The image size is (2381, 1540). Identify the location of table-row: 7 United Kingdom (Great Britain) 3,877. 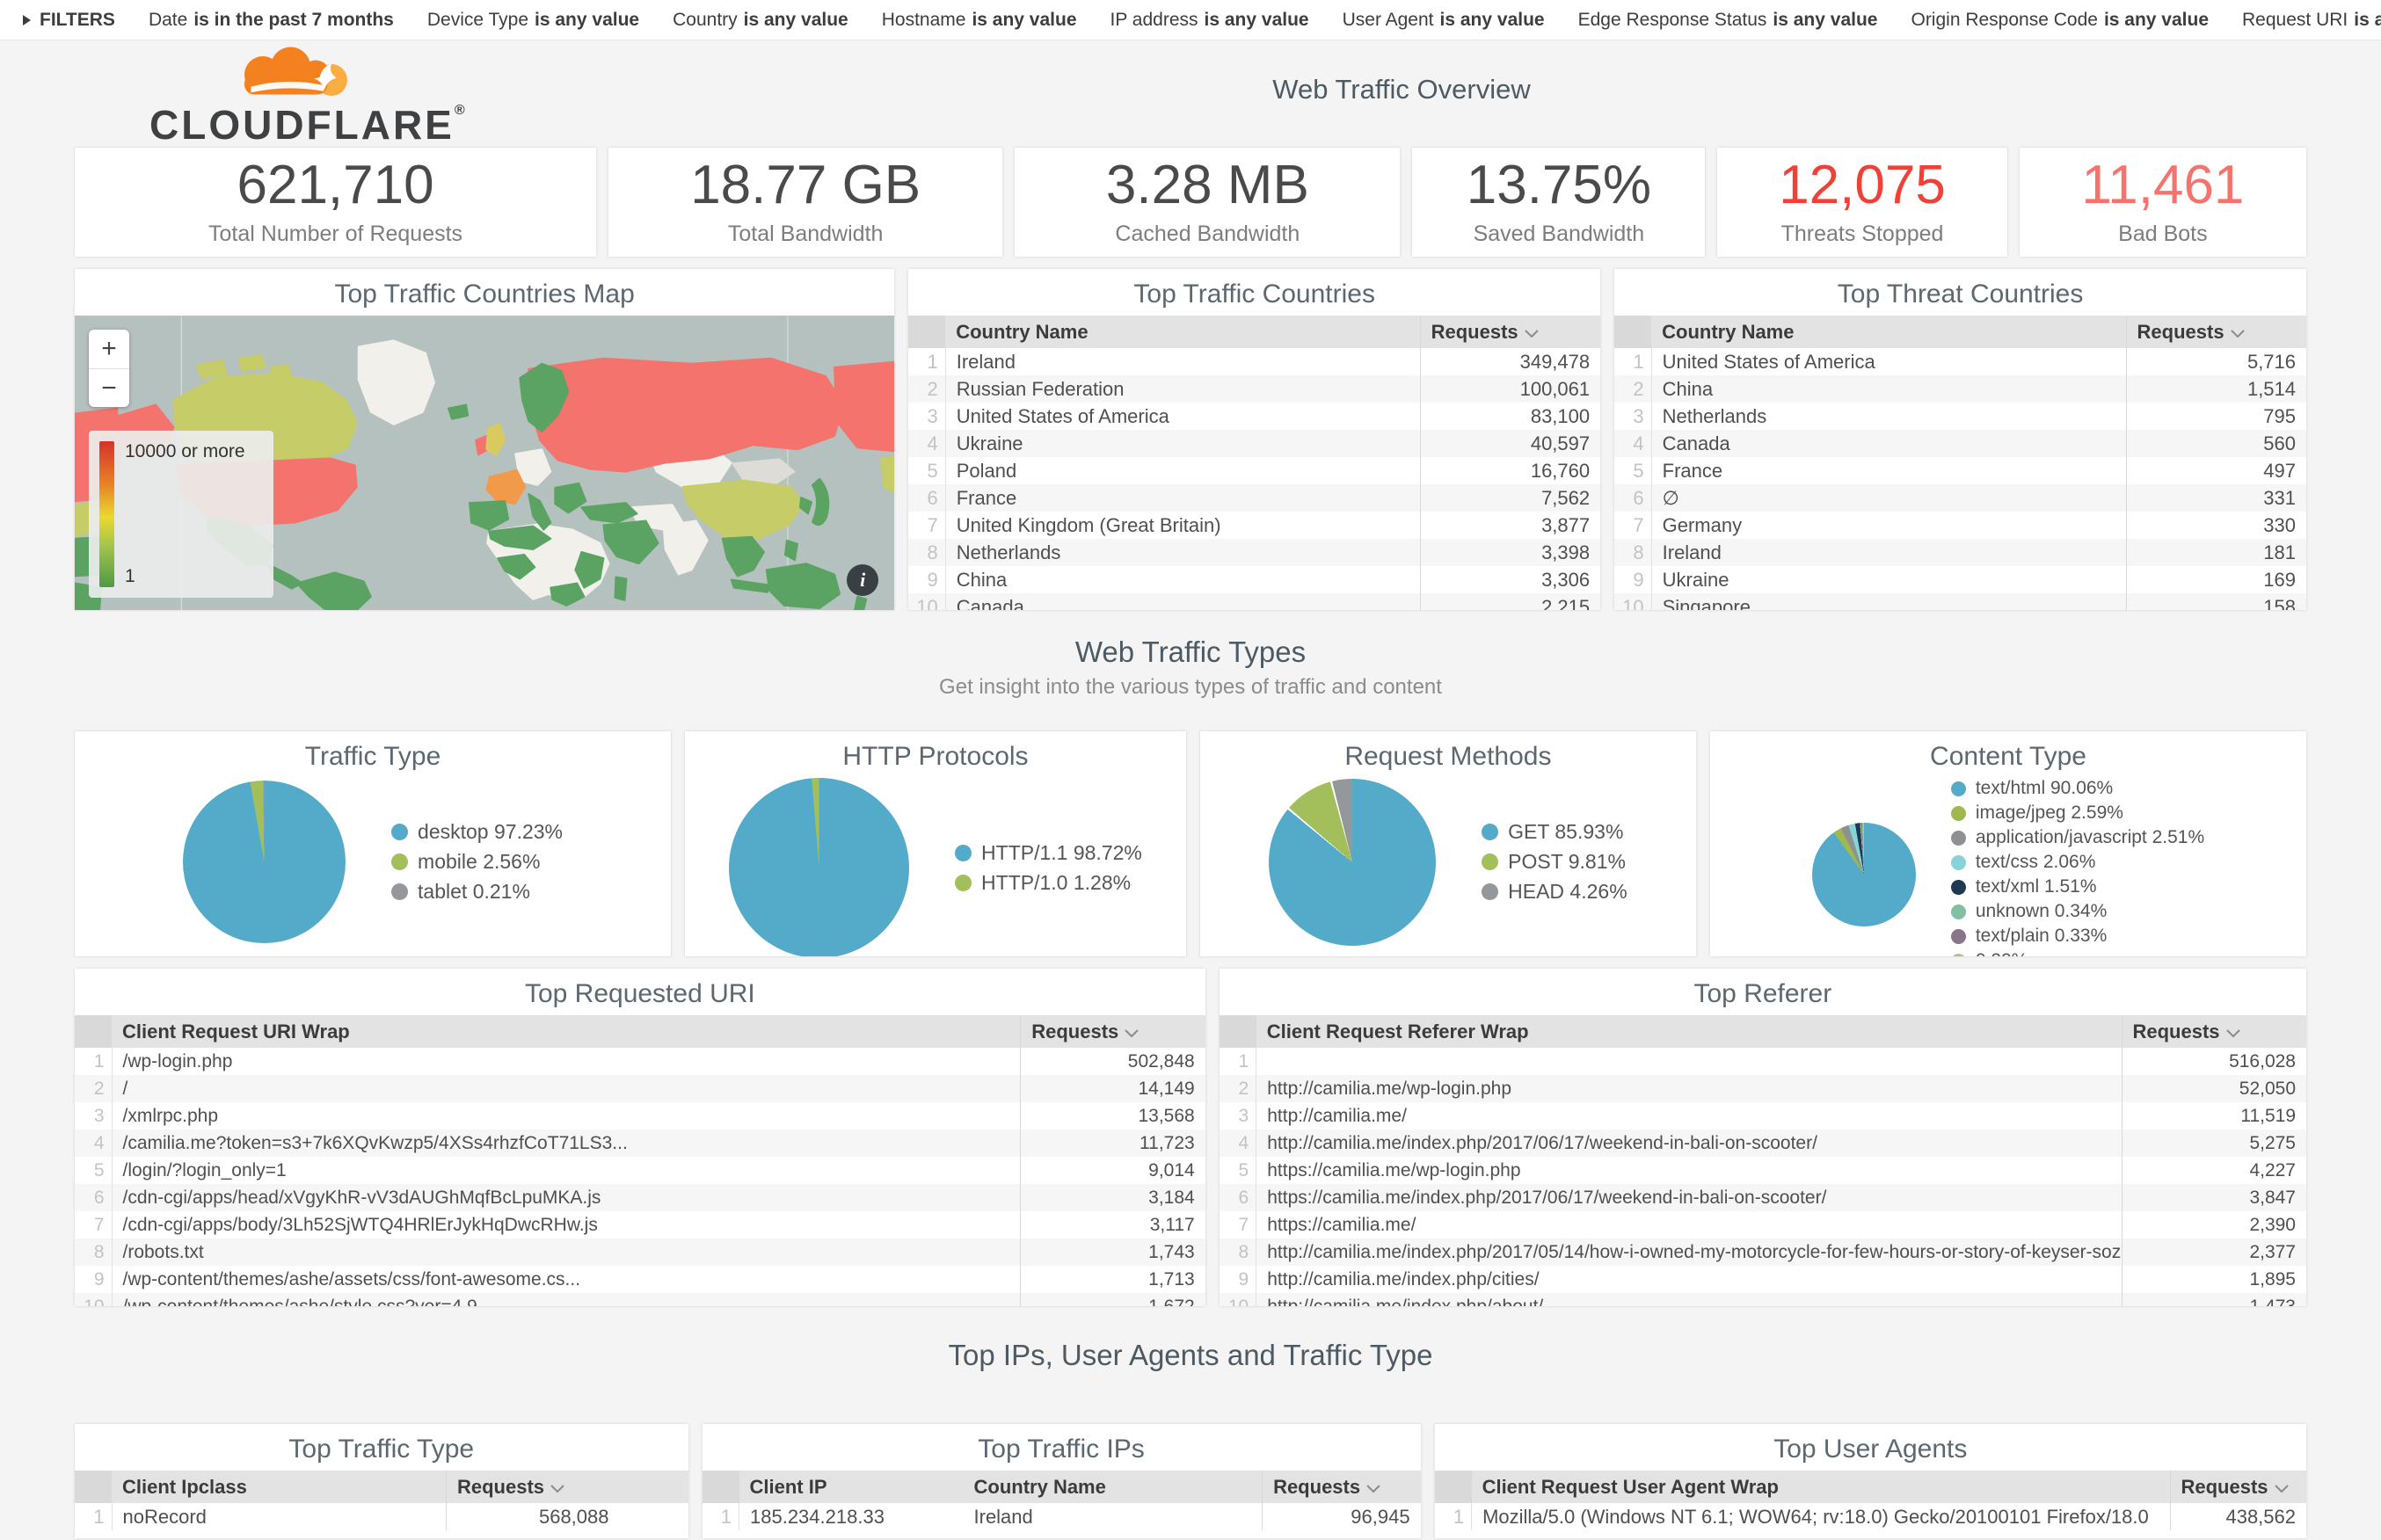
(1254, 525).